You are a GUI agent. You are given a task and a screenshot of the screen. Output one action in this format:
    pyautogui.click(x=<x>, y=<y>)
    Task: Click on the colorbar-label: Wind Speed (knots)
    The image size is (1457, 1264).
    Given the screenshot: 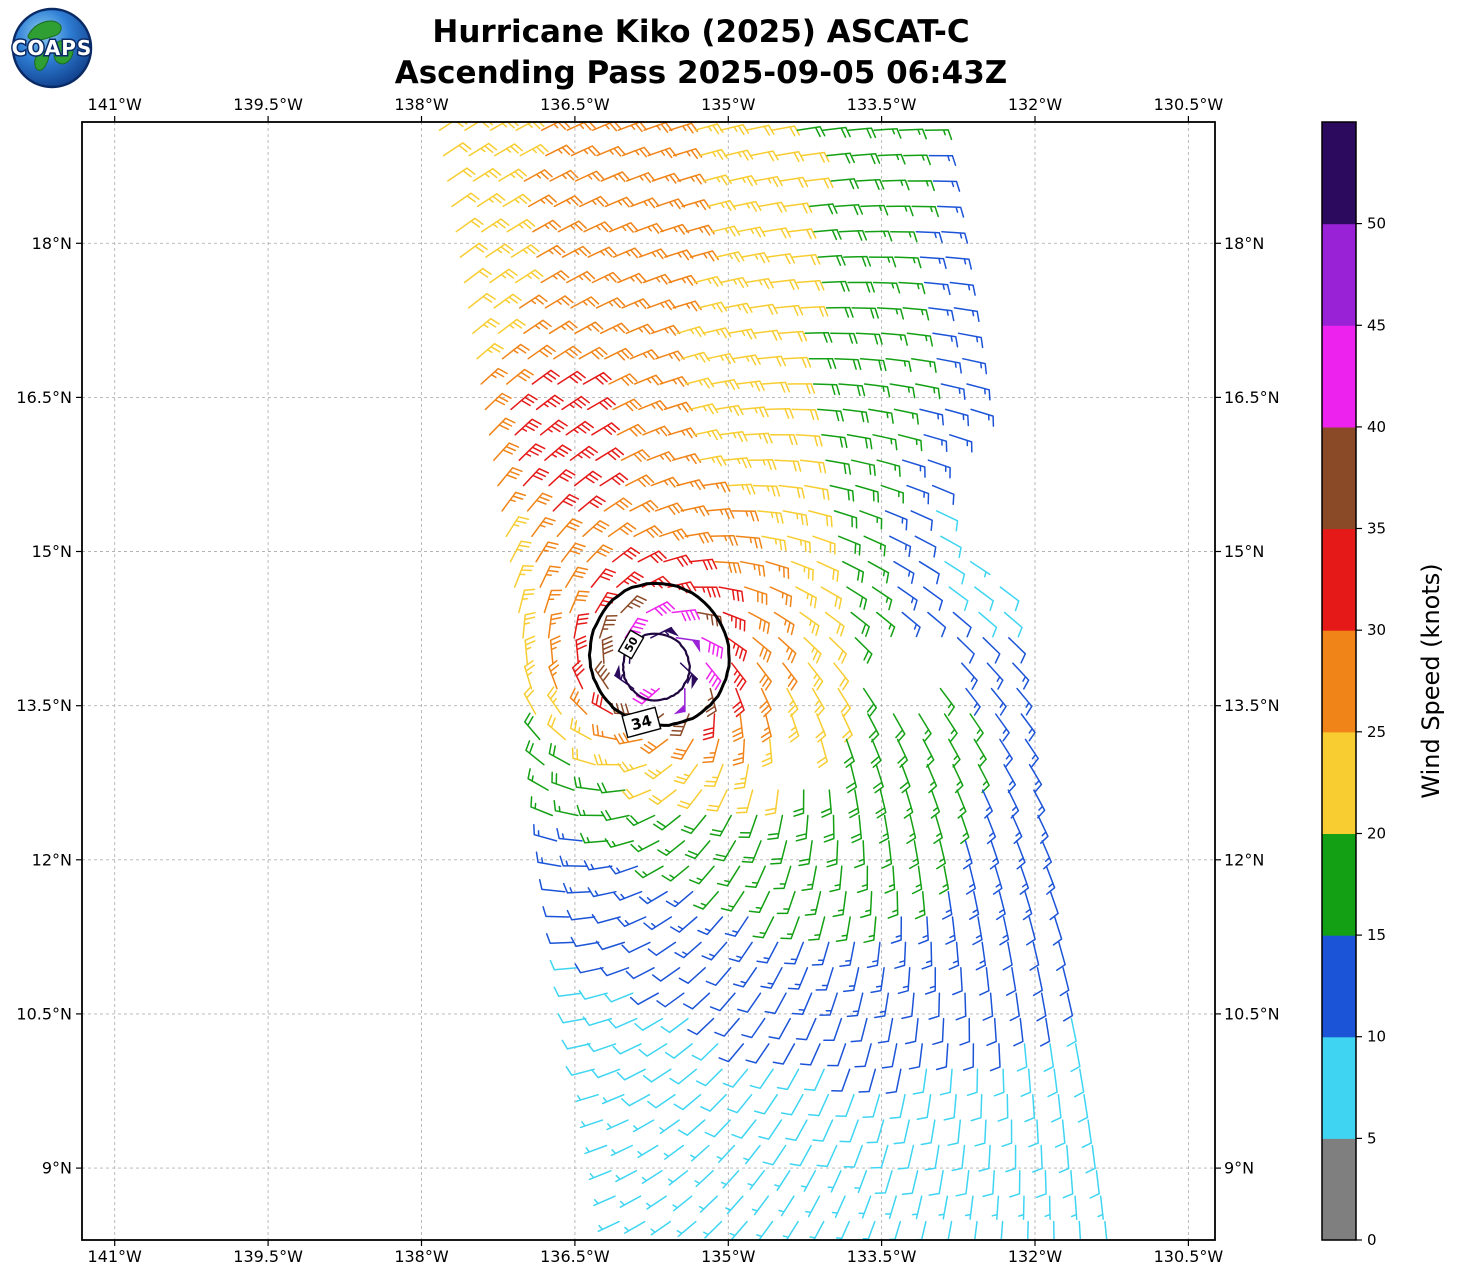 What is the action you would take?
    pyautogui.click(x=1431, y=681)
    